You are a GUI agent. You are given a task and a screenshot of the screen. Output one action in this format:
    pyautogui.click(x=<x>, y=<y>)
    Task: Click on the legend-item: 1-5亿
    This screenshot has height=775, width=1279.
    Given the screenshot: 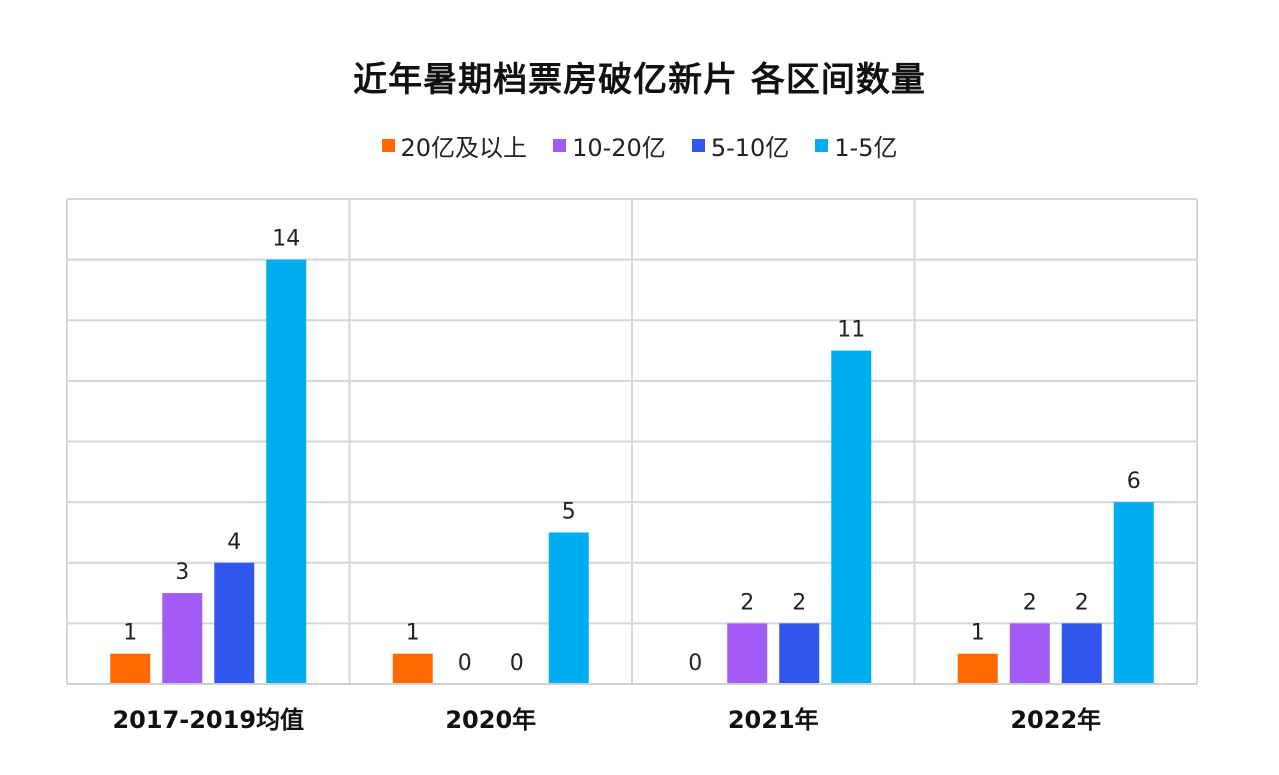 What is the action you would take?
    pyautogui.click(x=856, y=145)
    